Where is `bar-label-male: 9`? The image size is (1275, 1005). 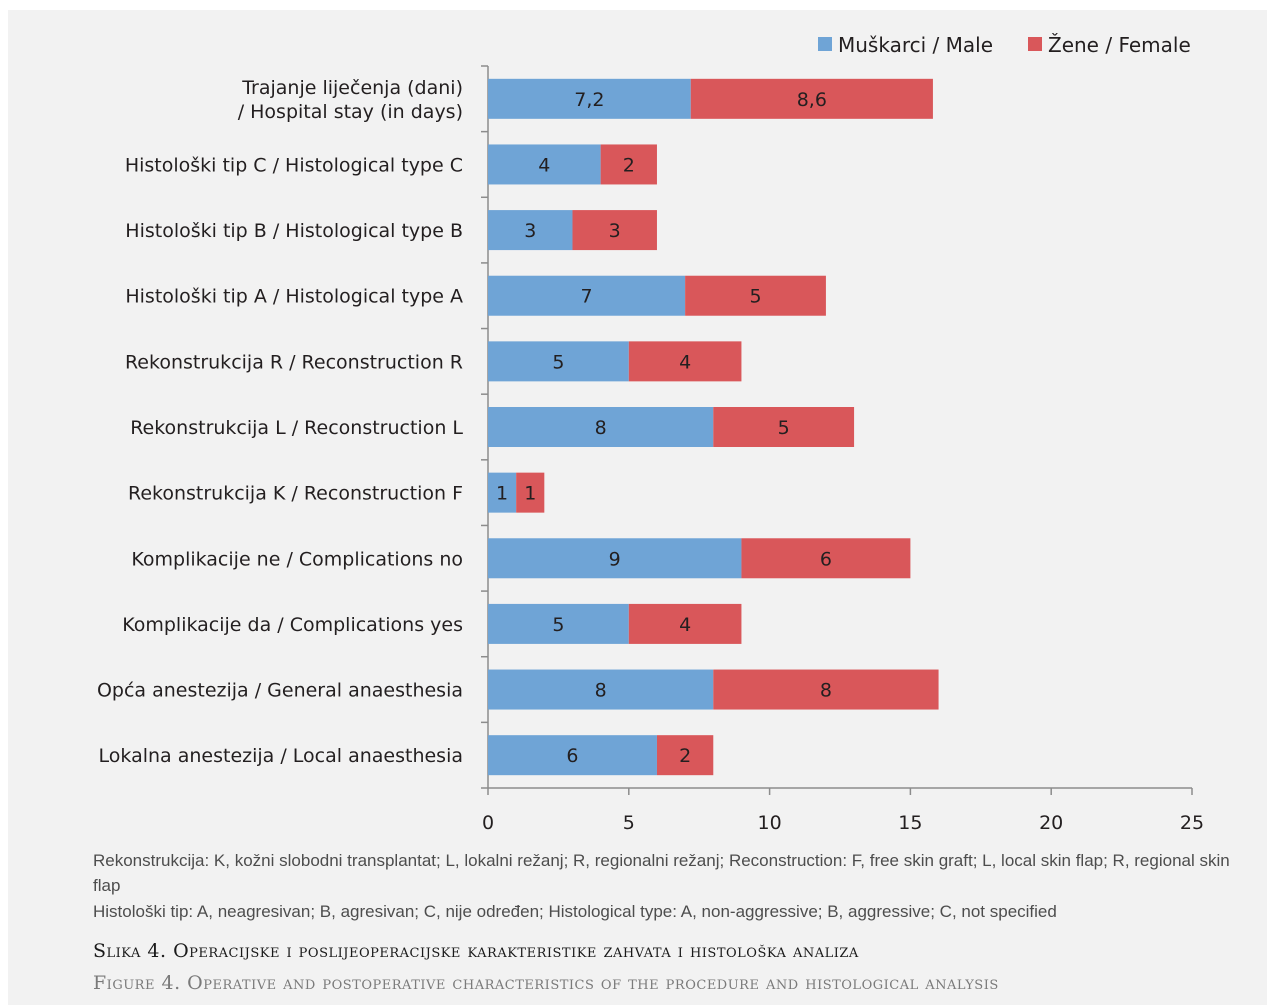 bar-label-male: 9 is located at coordinates (615, 559).